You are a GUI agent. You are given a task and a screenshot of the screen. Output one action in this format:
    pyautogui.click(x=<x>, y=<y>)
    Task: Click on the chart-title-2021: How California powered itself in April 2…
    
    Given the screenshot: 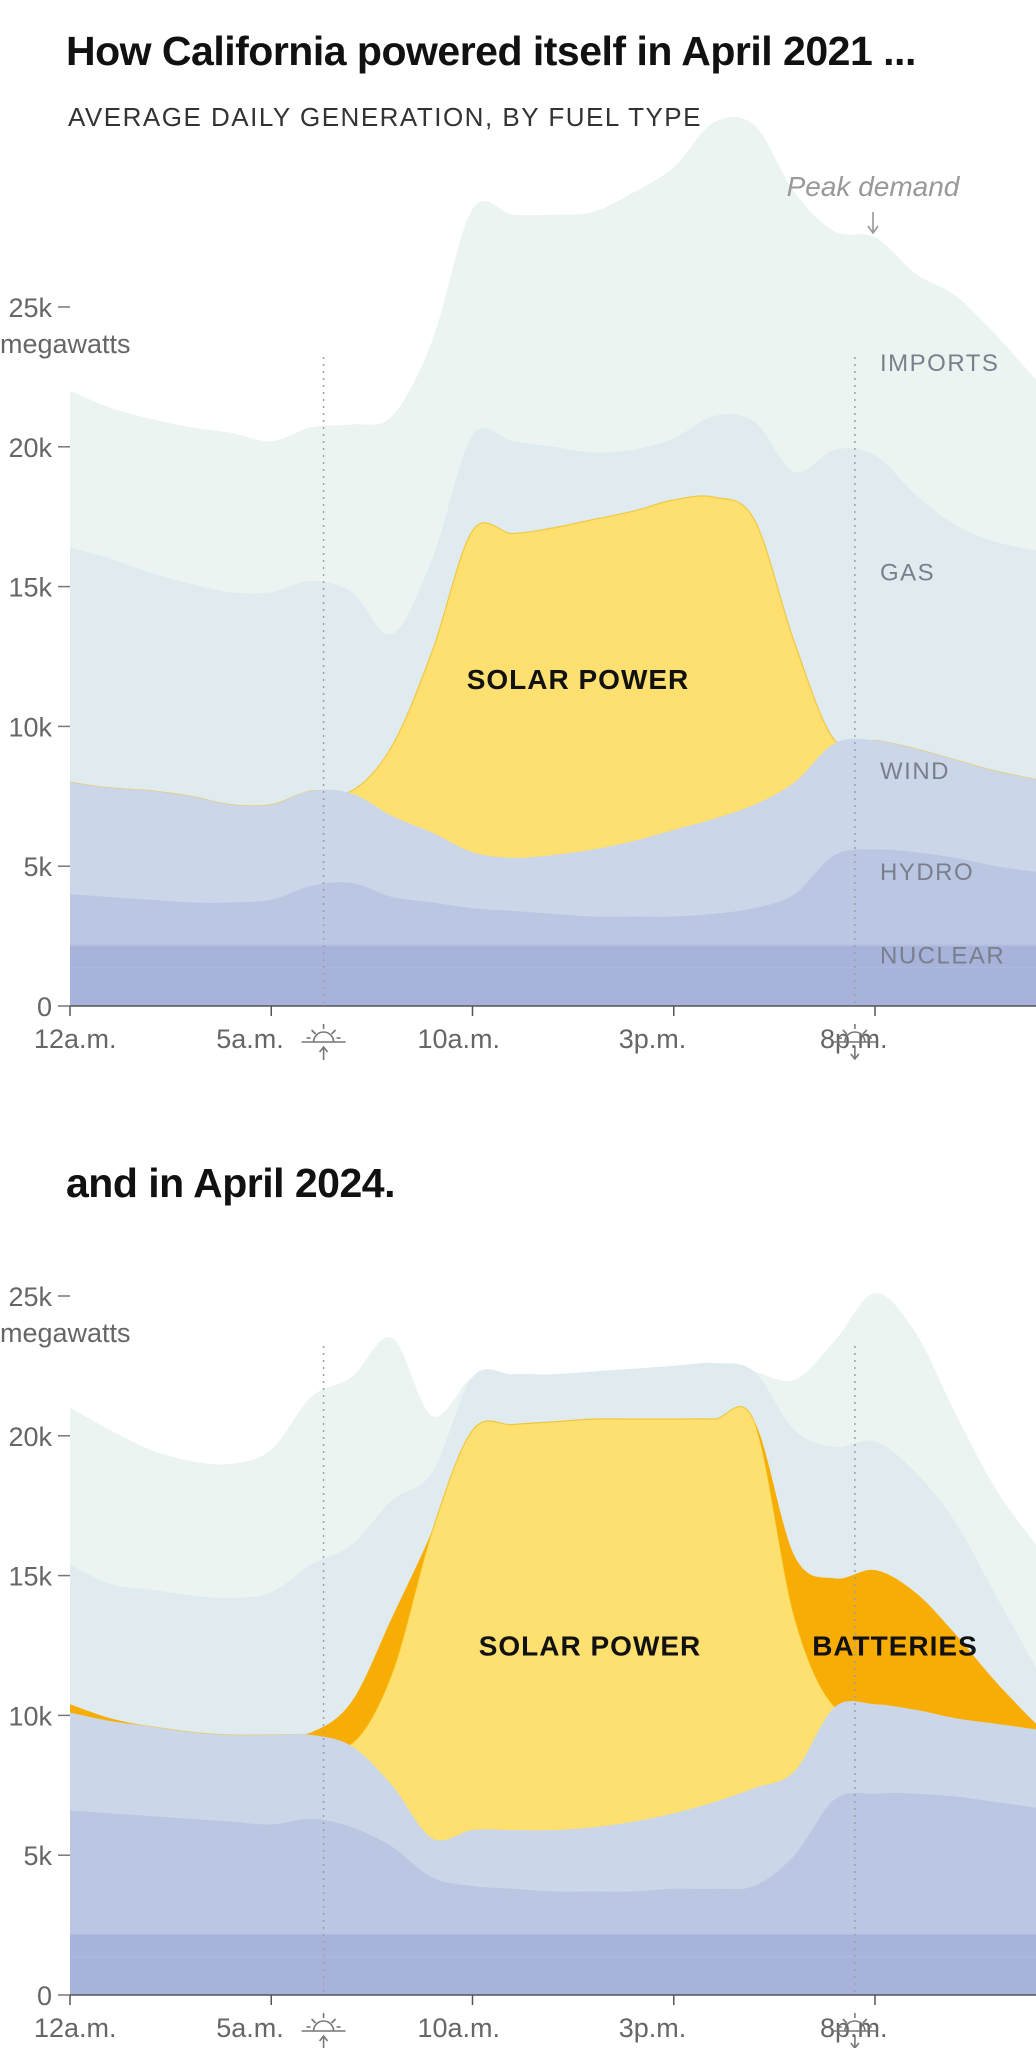 What is the action you would take?
    pyautogui.click(x=491, y=51)
    